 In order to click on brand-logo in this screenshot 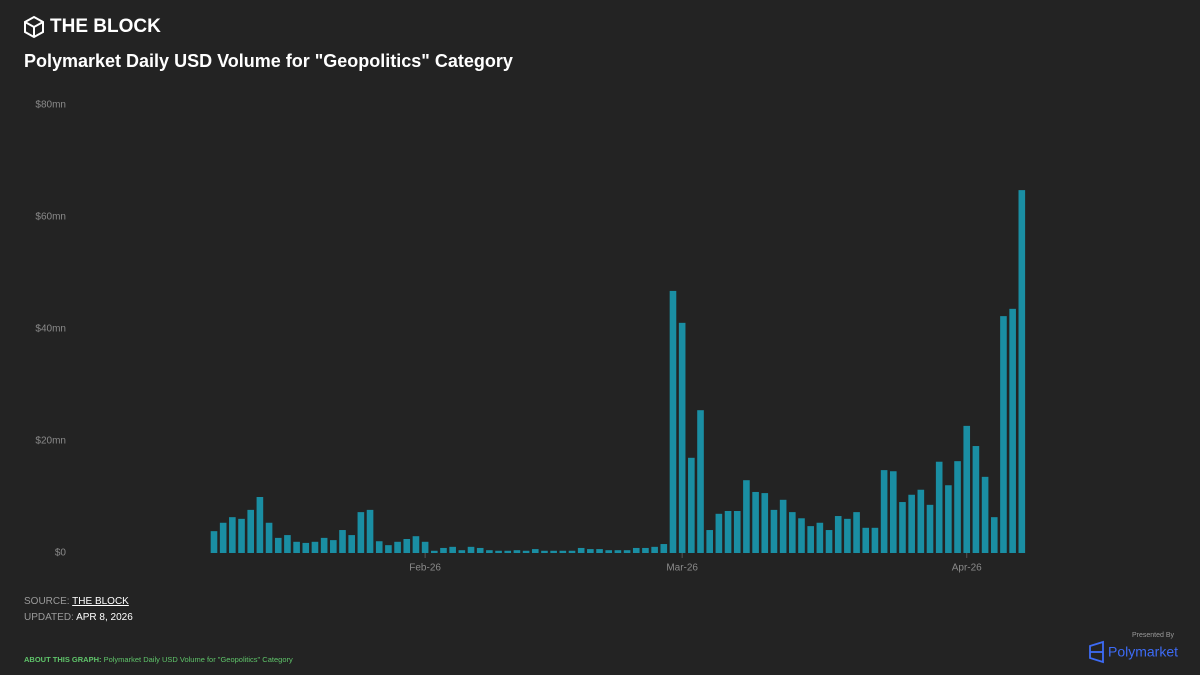, I will do `click(34, 27)`.